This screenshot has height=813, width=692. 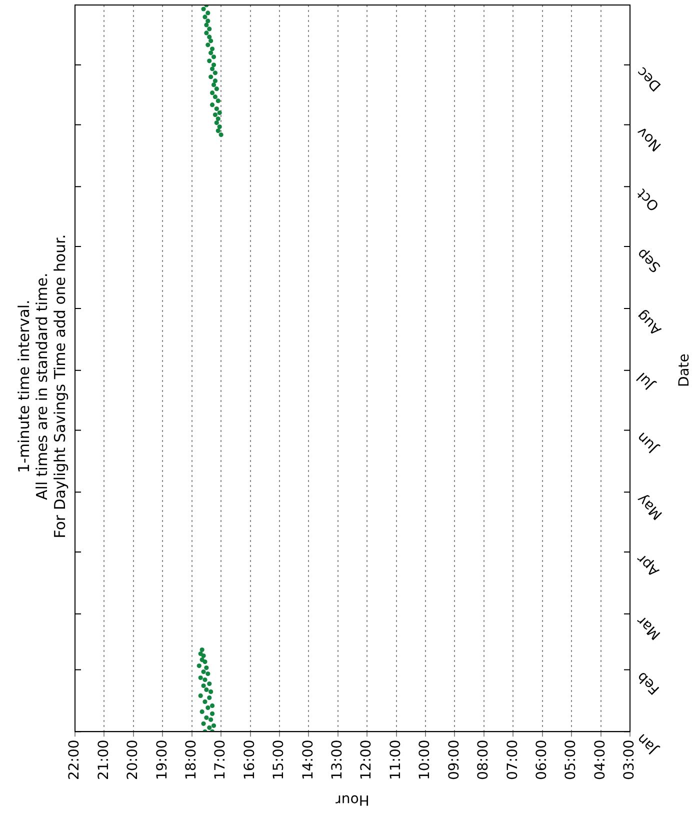 I want to click on y-tick-label: Apr, so click(x=648, y=565).